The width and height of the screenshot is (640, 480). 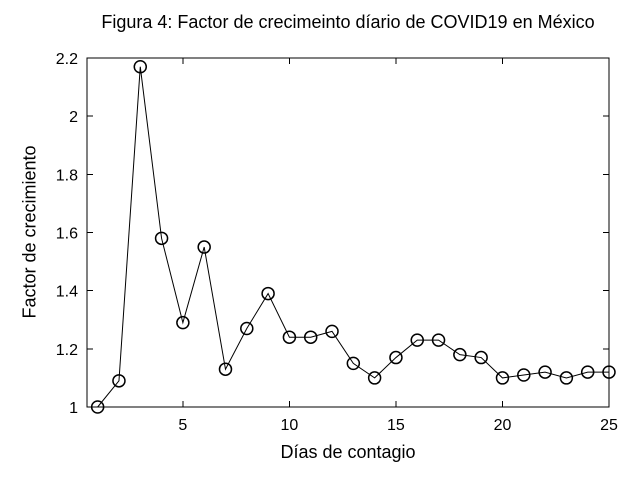 I want to click on y-tick-label: 1.2, so click(x=67, y=350).